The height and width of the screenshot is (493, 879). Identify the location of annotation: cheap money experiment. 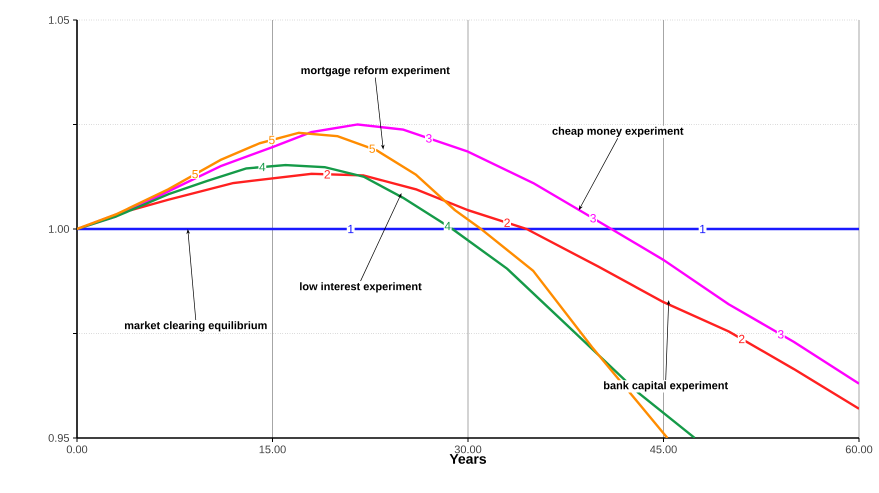
(618, 131).